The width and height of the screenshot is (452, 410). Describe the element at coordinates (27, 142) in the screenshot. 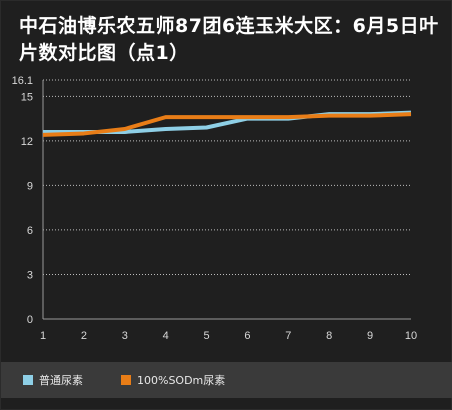

I see `y-tick-label: 12` at that location.